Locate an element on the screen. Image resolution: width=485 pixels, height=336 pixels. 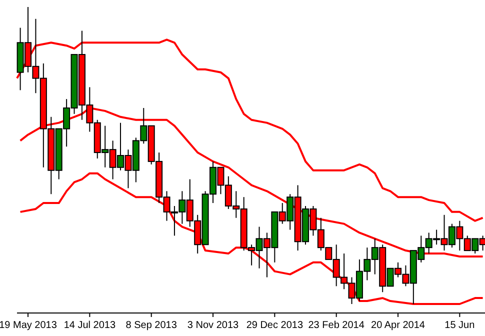
x-tick-label: 14 Jul 2013 is located at coordinates (90, 325).